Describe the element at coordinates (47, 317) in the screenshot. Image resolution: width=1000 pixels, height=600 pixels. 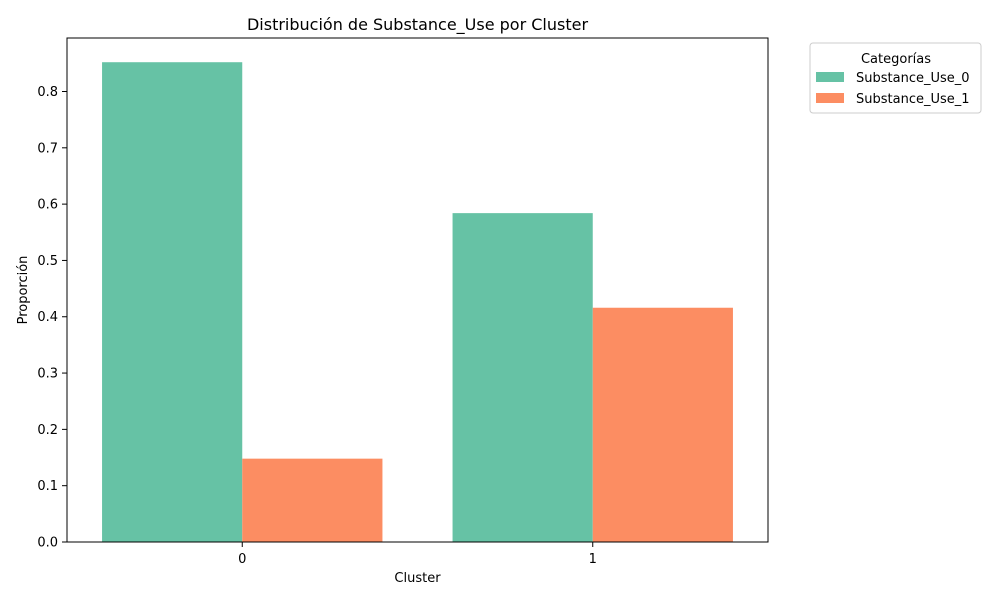
I see `y-tick-label: 0.4` at that location.